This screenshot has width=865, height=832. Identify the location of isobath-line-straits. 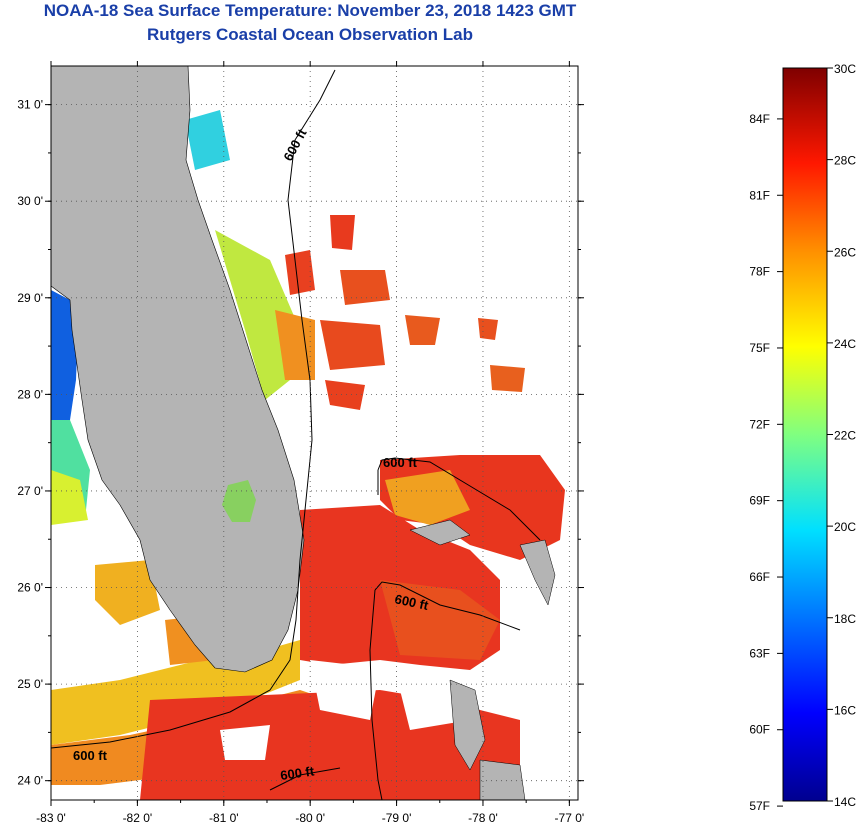
(447, 606).